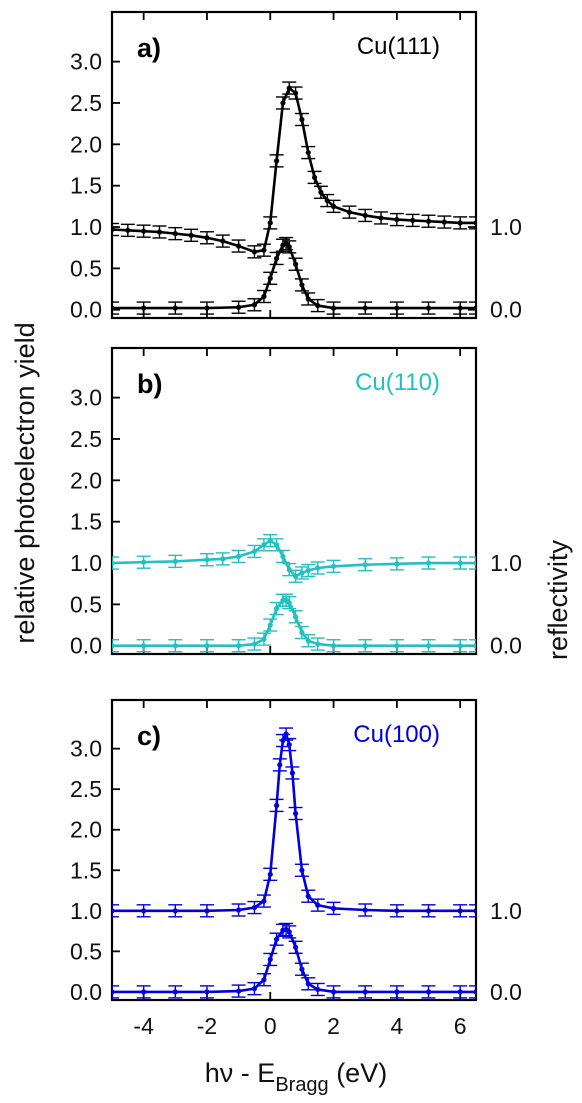 Image resolution: width=582 pixels, height=1103 pixels. What do you see at coordinates (558, 599) in the screenshot?
I see `y-axis-right-title: reflectivity` at bounding box center [558, 599].